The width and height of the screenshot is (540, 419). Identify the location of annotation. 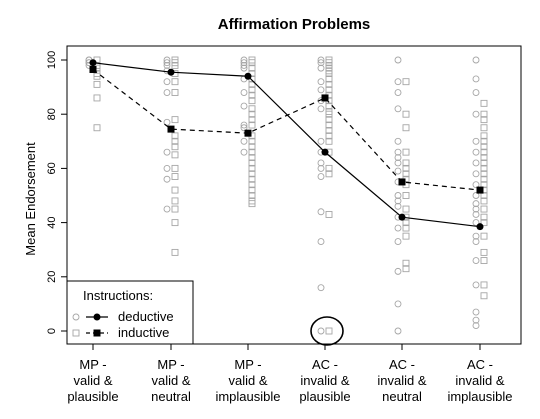
(327, 331).